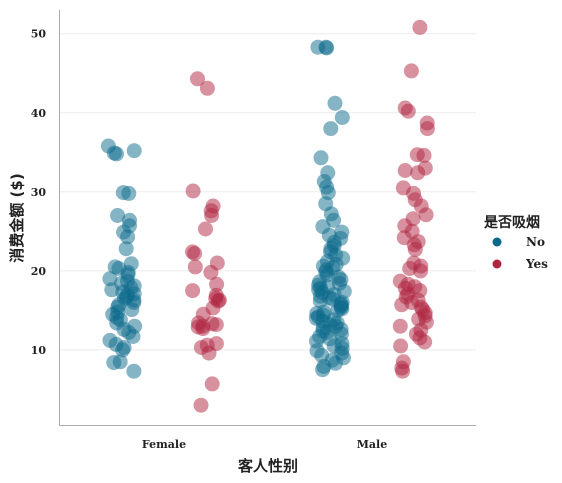  What do you see at coordinates (39, 271) in the screenshot?
I see `y-tick-label: 20` at bounding box center [39, 271].